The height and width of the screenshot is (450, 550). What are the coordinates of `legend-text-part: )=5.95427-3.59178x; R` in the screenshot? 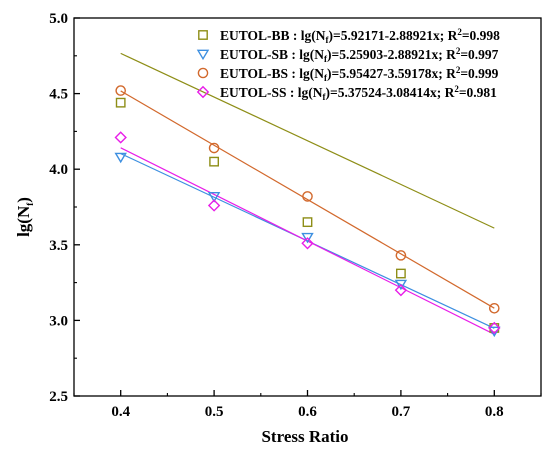 It's located at (391, 73).